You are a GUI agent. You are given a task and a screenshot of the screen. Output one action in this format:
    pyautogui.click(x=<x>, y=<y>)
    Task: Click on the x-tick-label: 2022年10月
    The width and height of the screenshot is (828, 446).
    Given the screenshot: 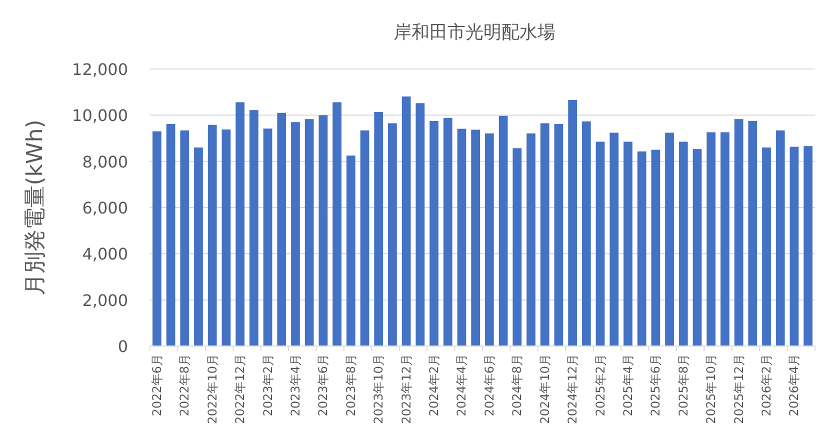 What is the action you would take?
    pyautogui.click(x=212, y=389)
    